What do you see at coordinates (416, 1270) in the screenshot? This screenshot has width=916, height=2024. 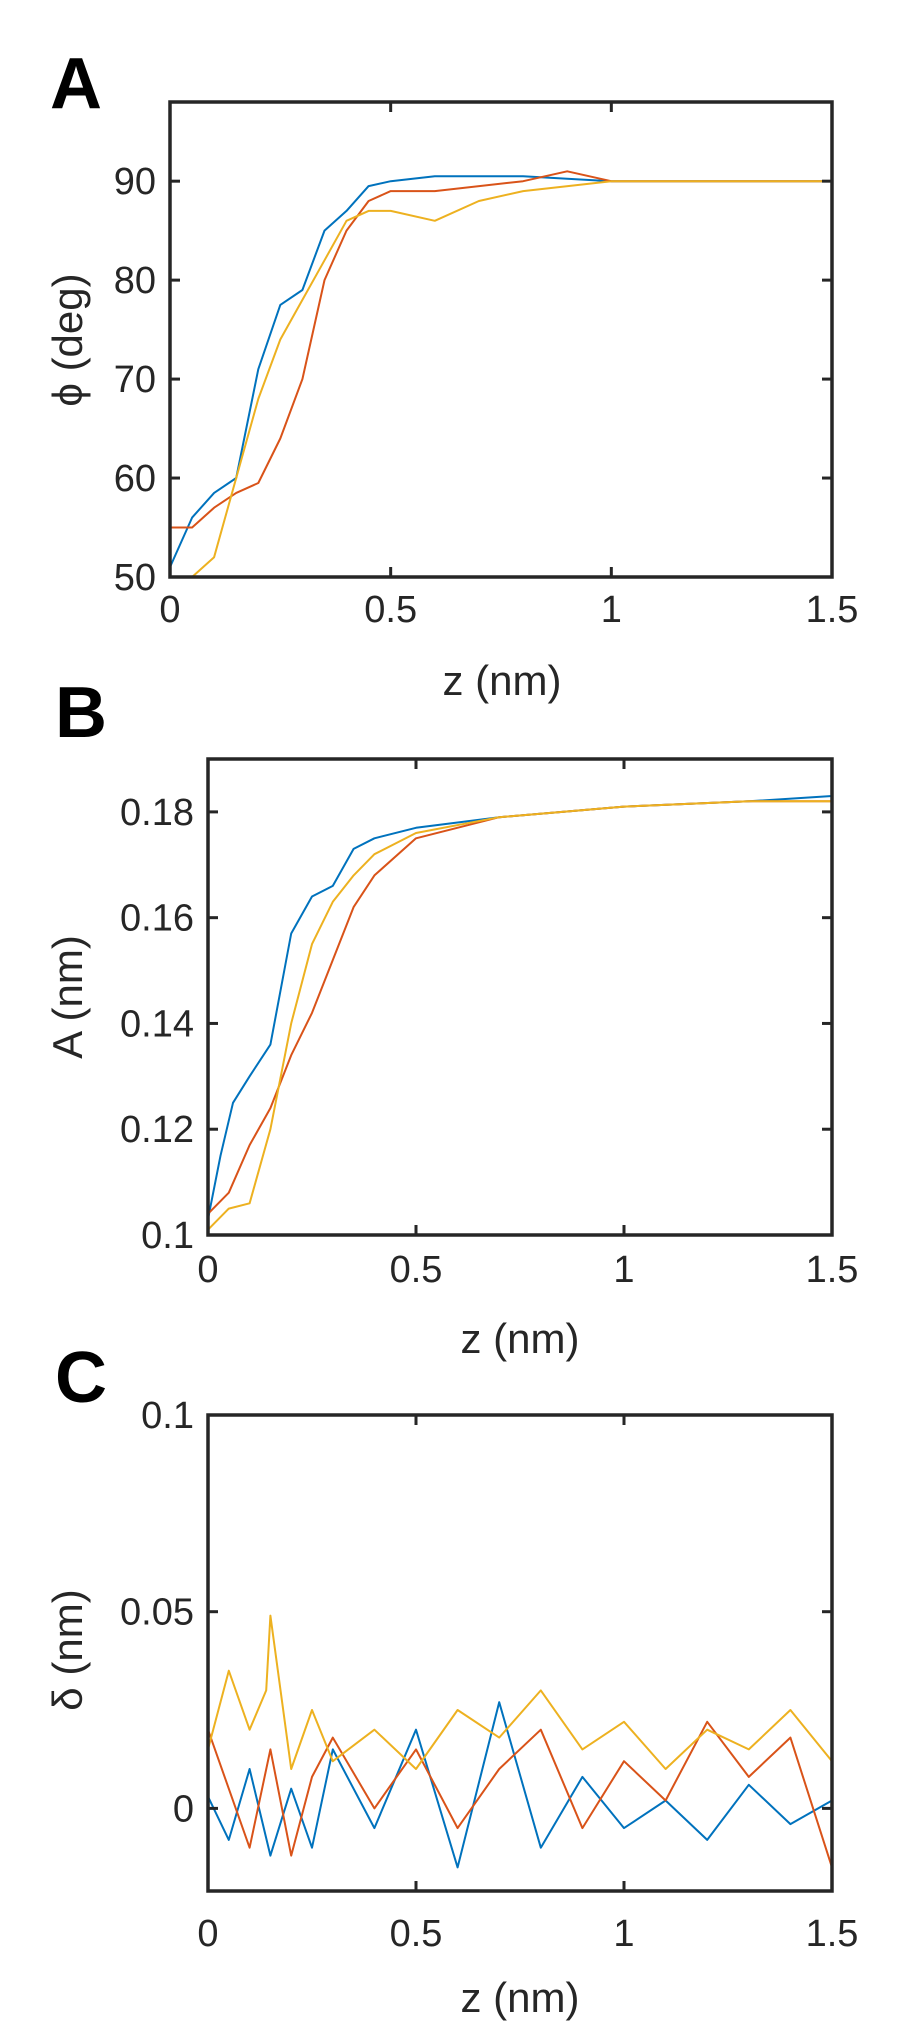 I see `panel-b-xtick-label: 0.5` at bounding box center [416, 1270].